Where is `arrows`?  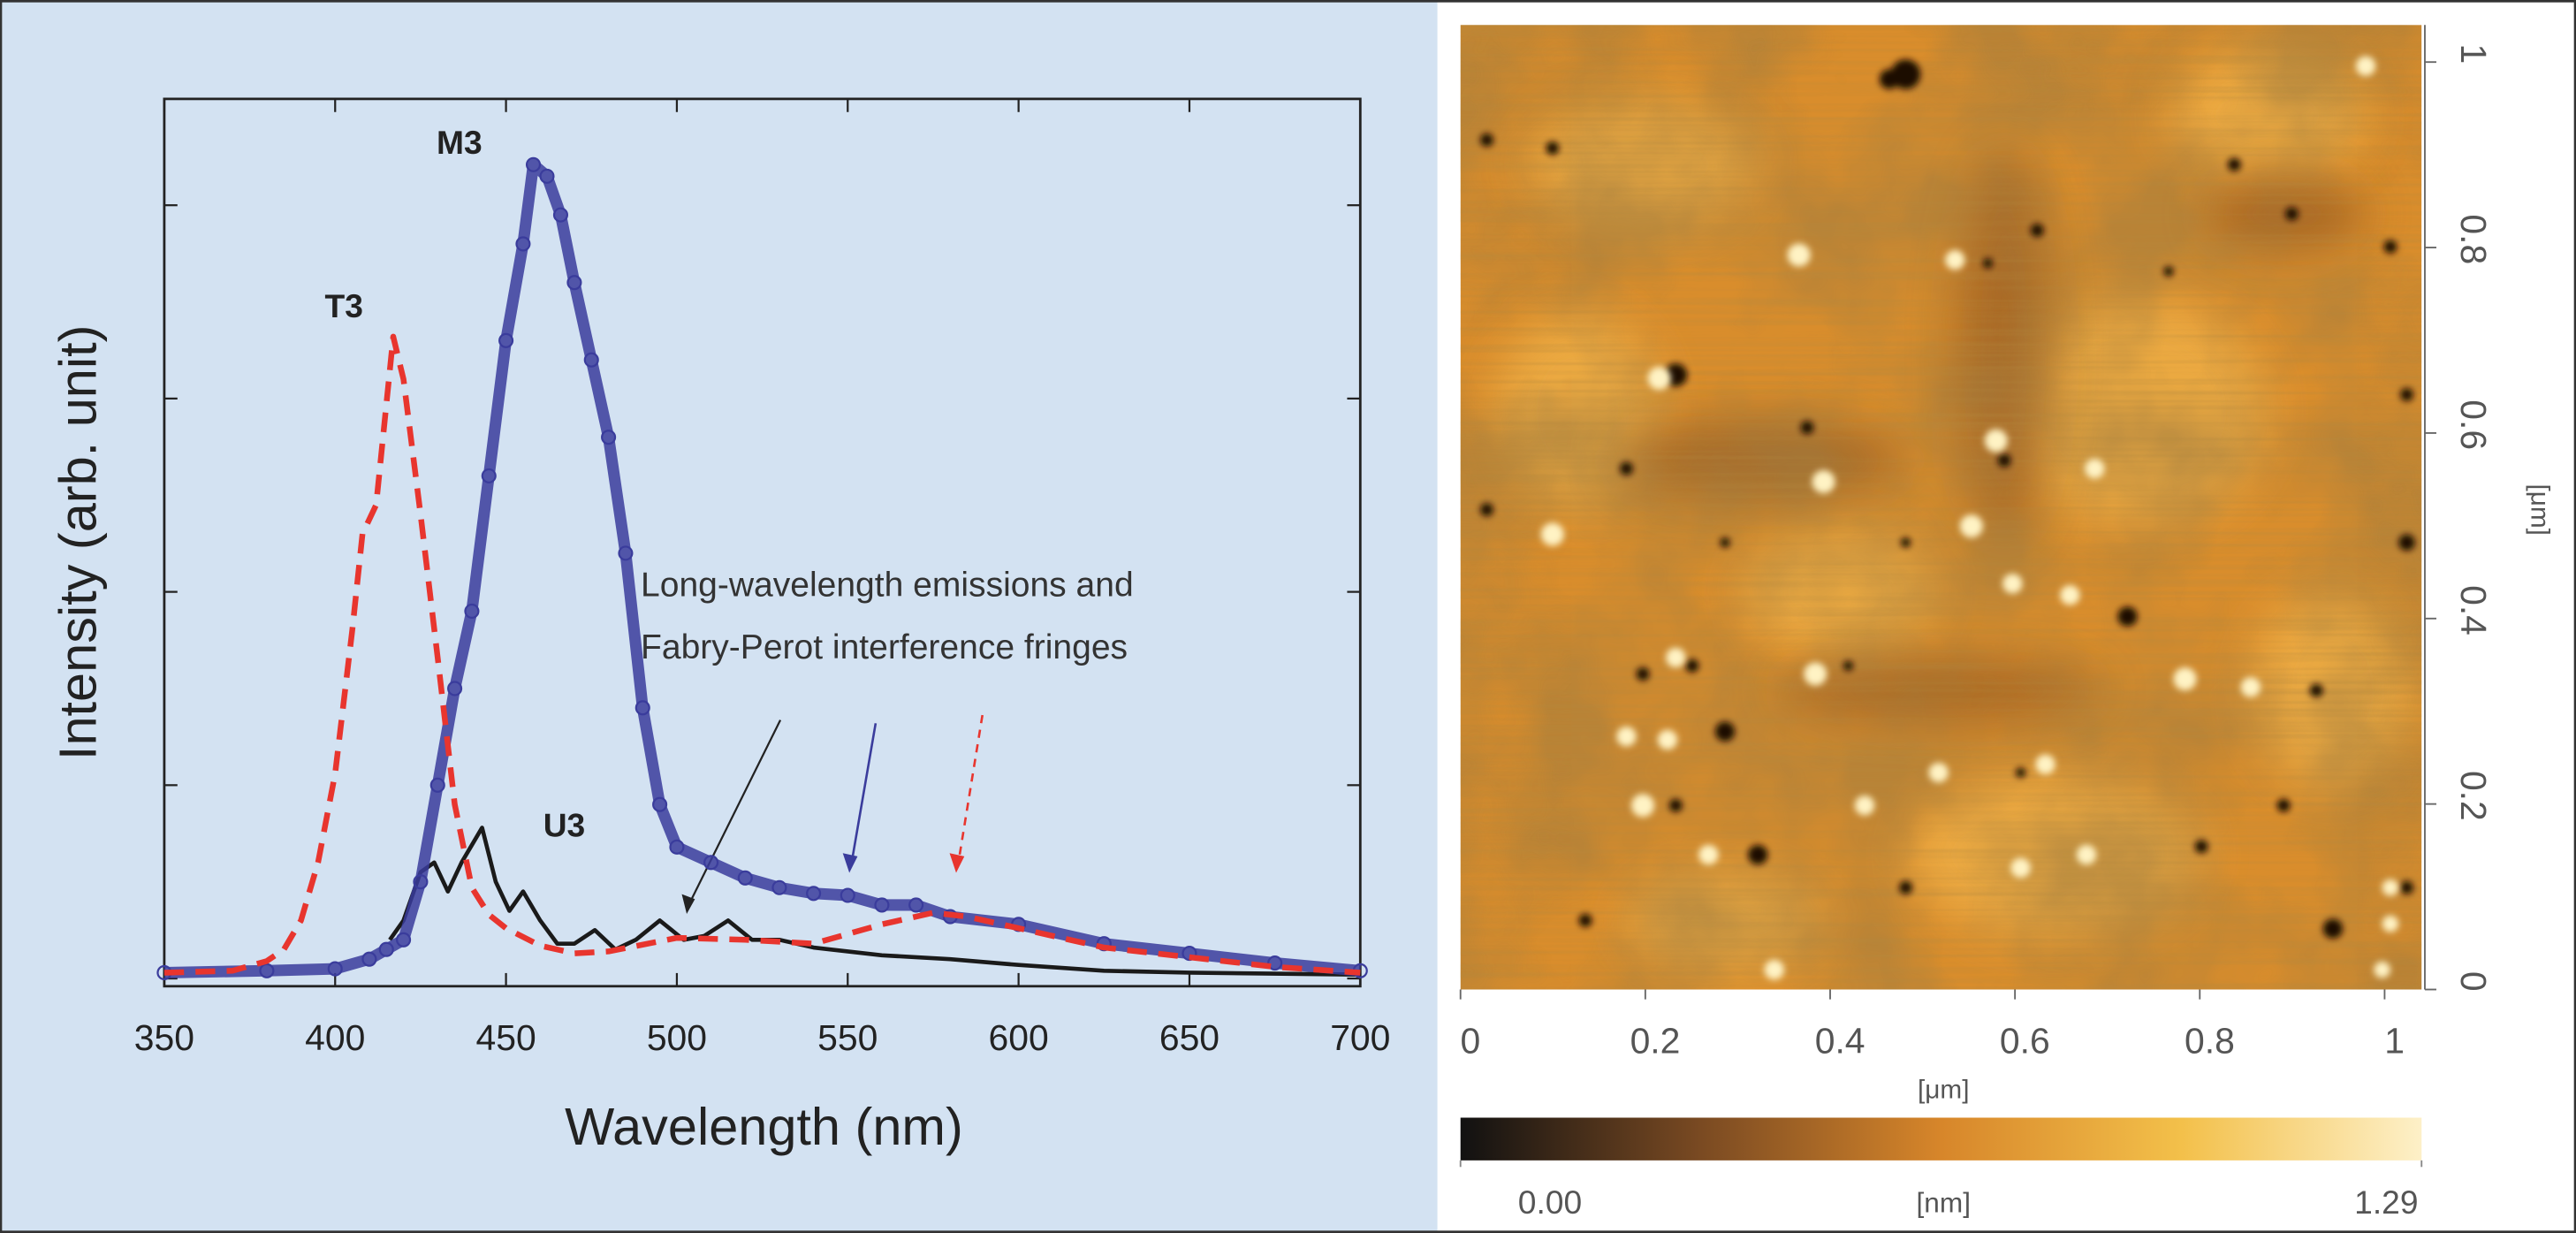 arrows is located at coordinates (832, 814).